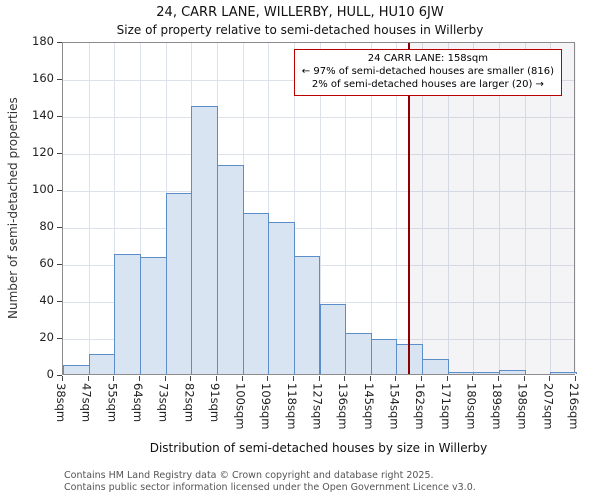 The height and width of the screenshot is (500, 600). I want to click on x-tick-label: 145sqm, so click(368, 406).